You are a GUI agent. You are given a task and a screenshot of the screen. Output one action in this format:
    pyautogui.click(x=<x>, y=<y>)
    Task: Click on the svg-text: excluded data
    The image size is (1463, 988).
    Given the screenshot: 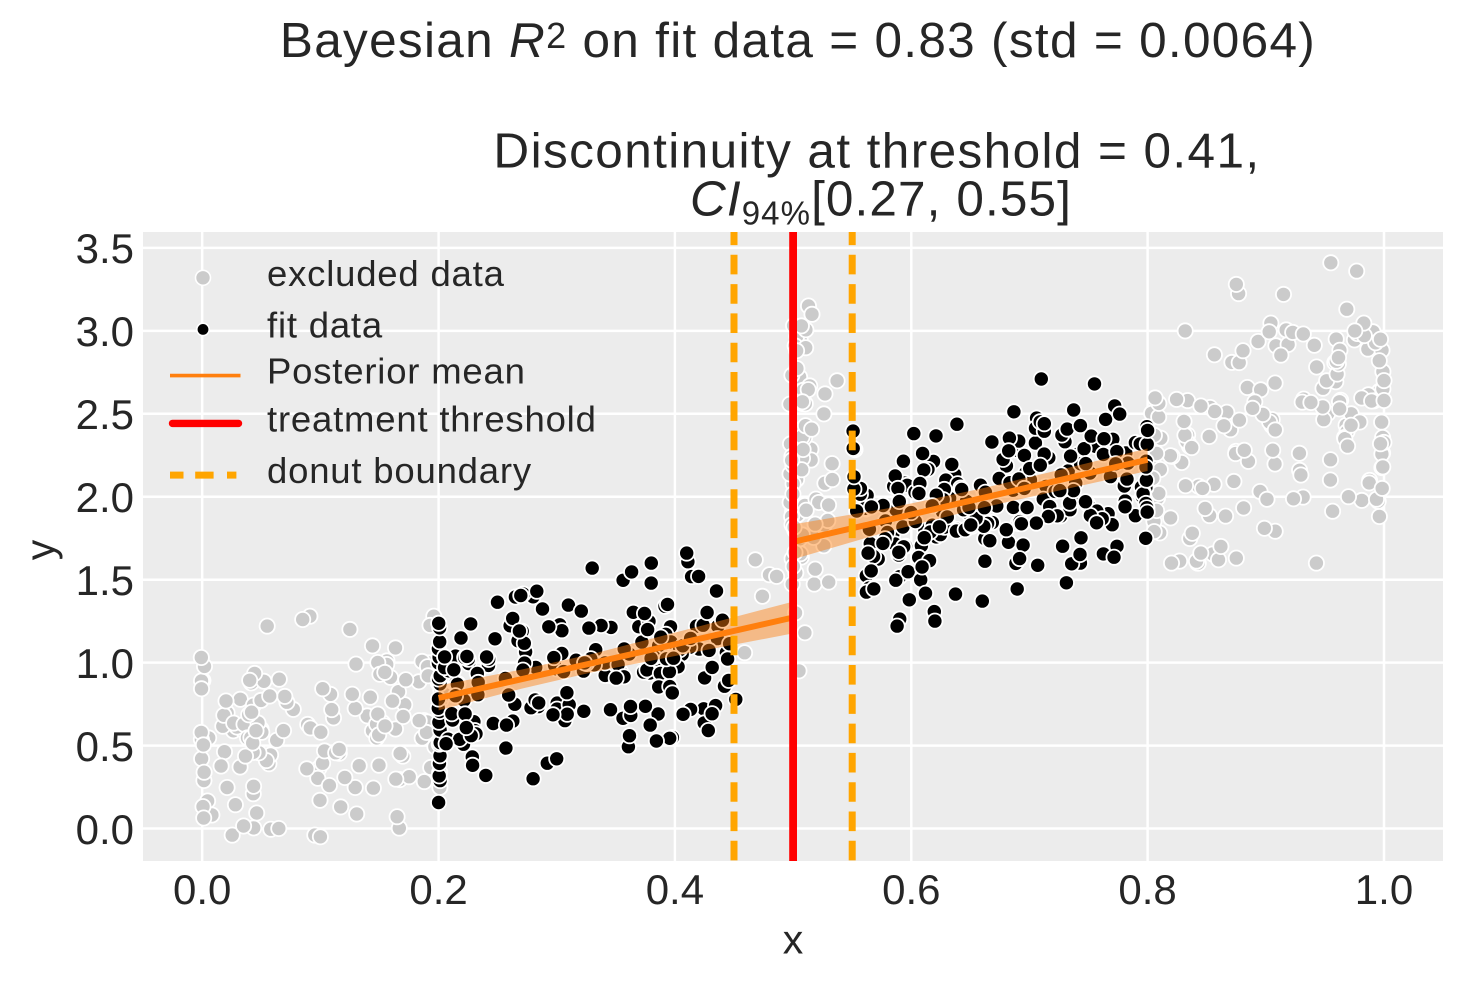 What is the action you would take?
    pyautogui.click(x=386, y=273)
    